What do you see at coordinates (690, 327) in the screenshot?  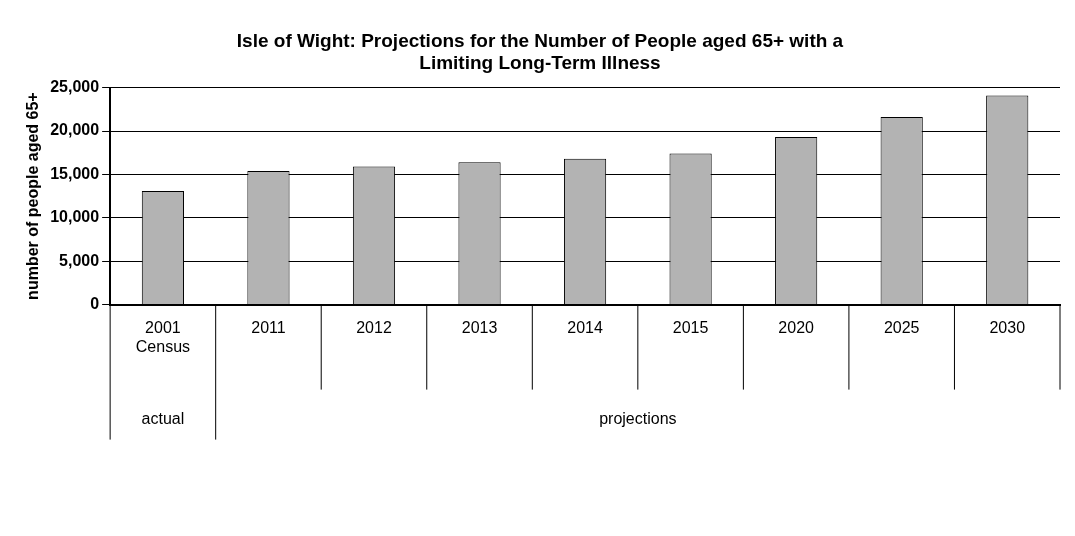 I see `x-tick-label: 2015` at bounding box center [690, 327].